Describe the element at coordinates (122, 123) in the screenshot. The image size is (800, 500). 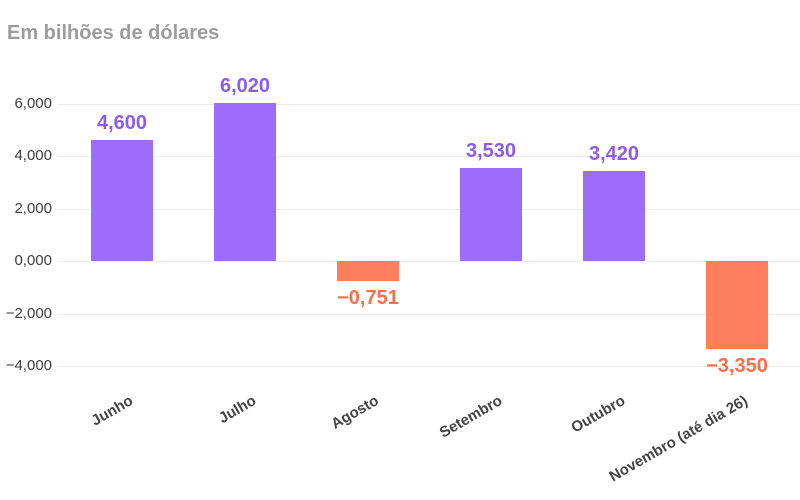
I see `bar-value-label-junho: 4,600` at that location.